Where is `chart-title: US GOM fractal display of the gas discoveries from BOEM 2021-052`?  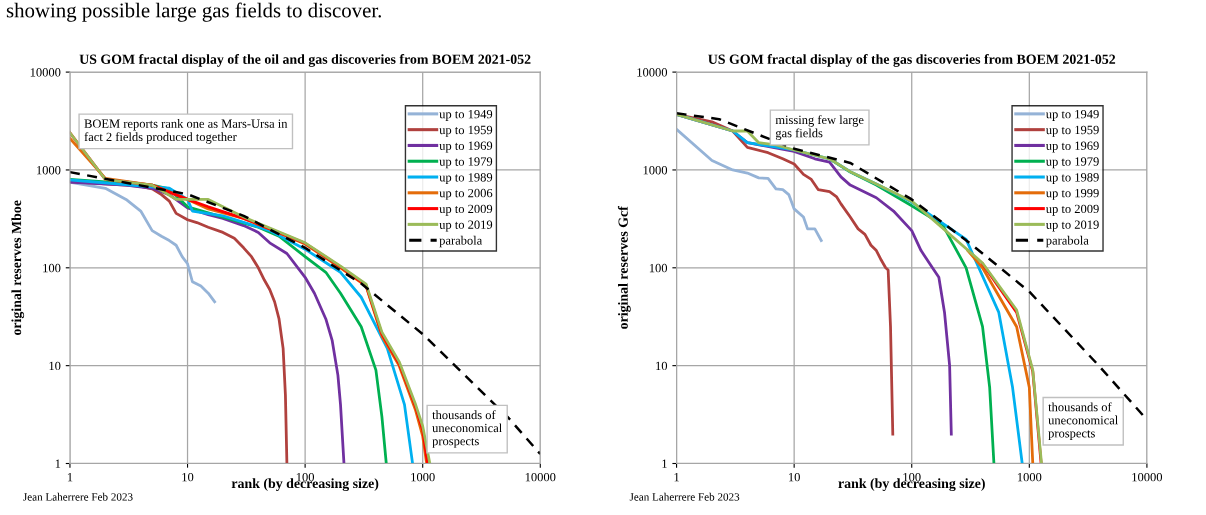 chart-title: US GOM fractal display of the gas discoveries from BOEM 2021-052 is located at coordinates (912, 60).